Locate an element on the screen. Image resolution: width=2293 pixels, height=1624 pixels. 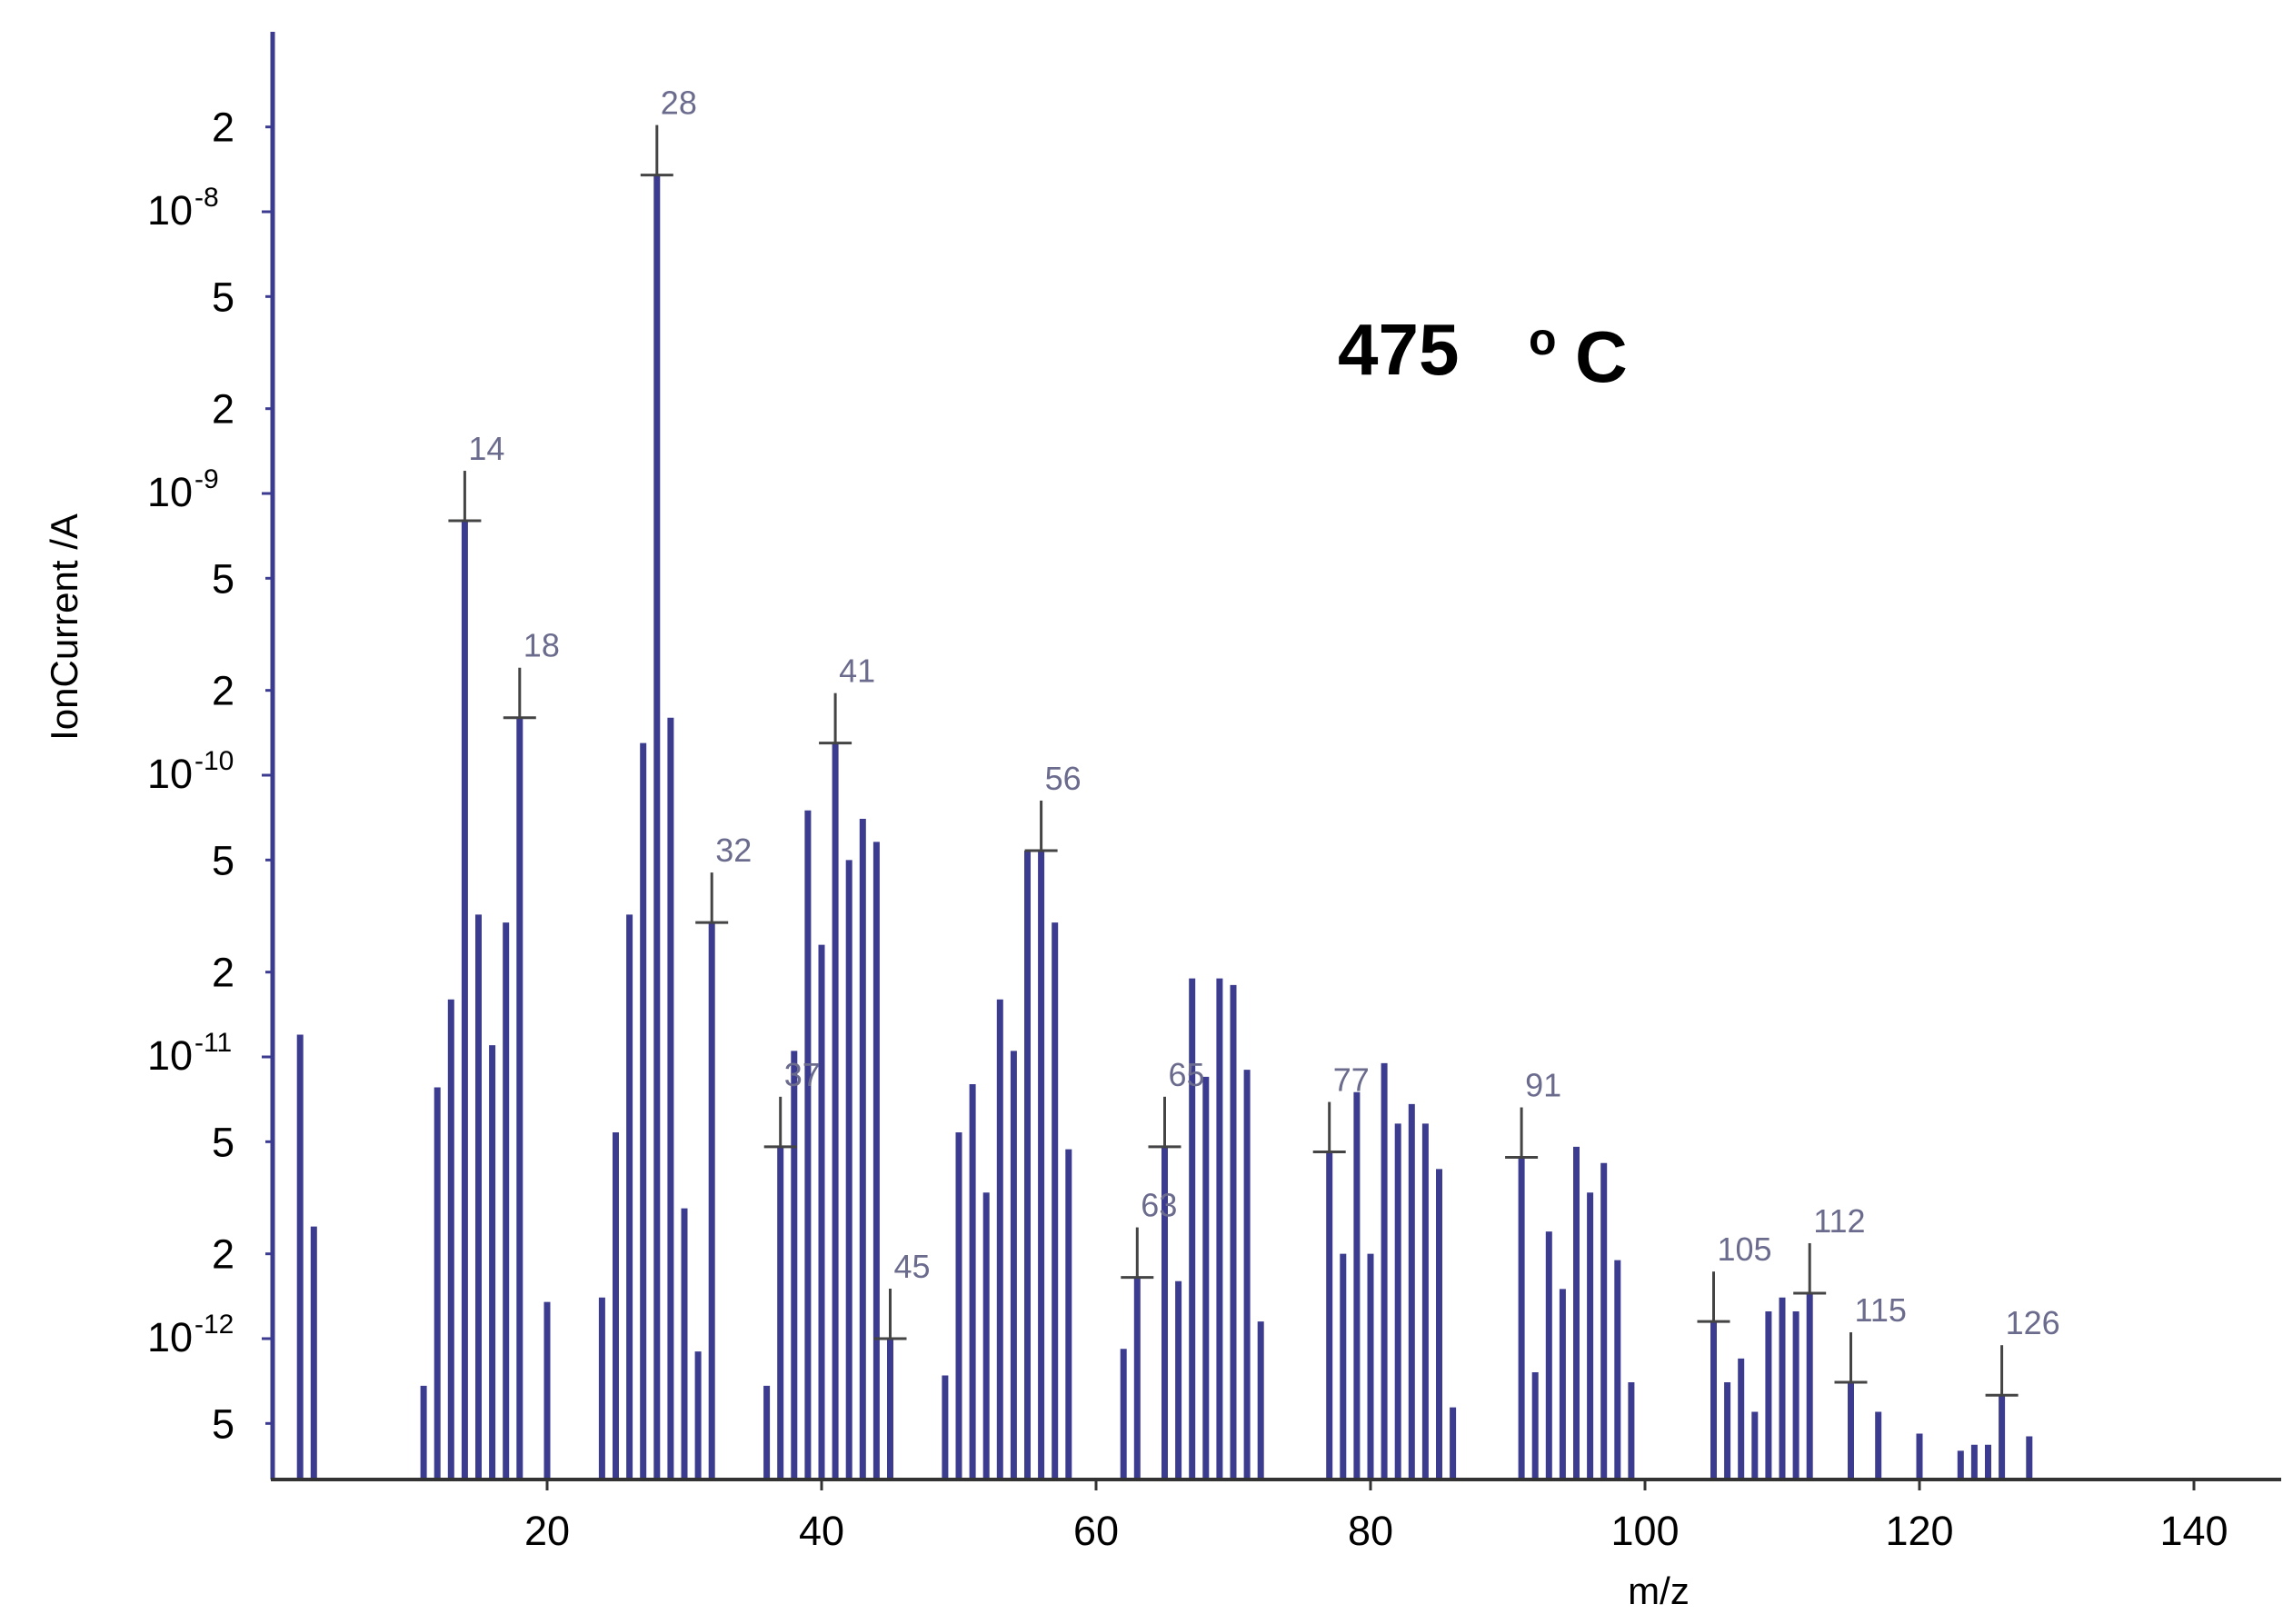
peak-label: 28 is located at coordinates (679, 103).